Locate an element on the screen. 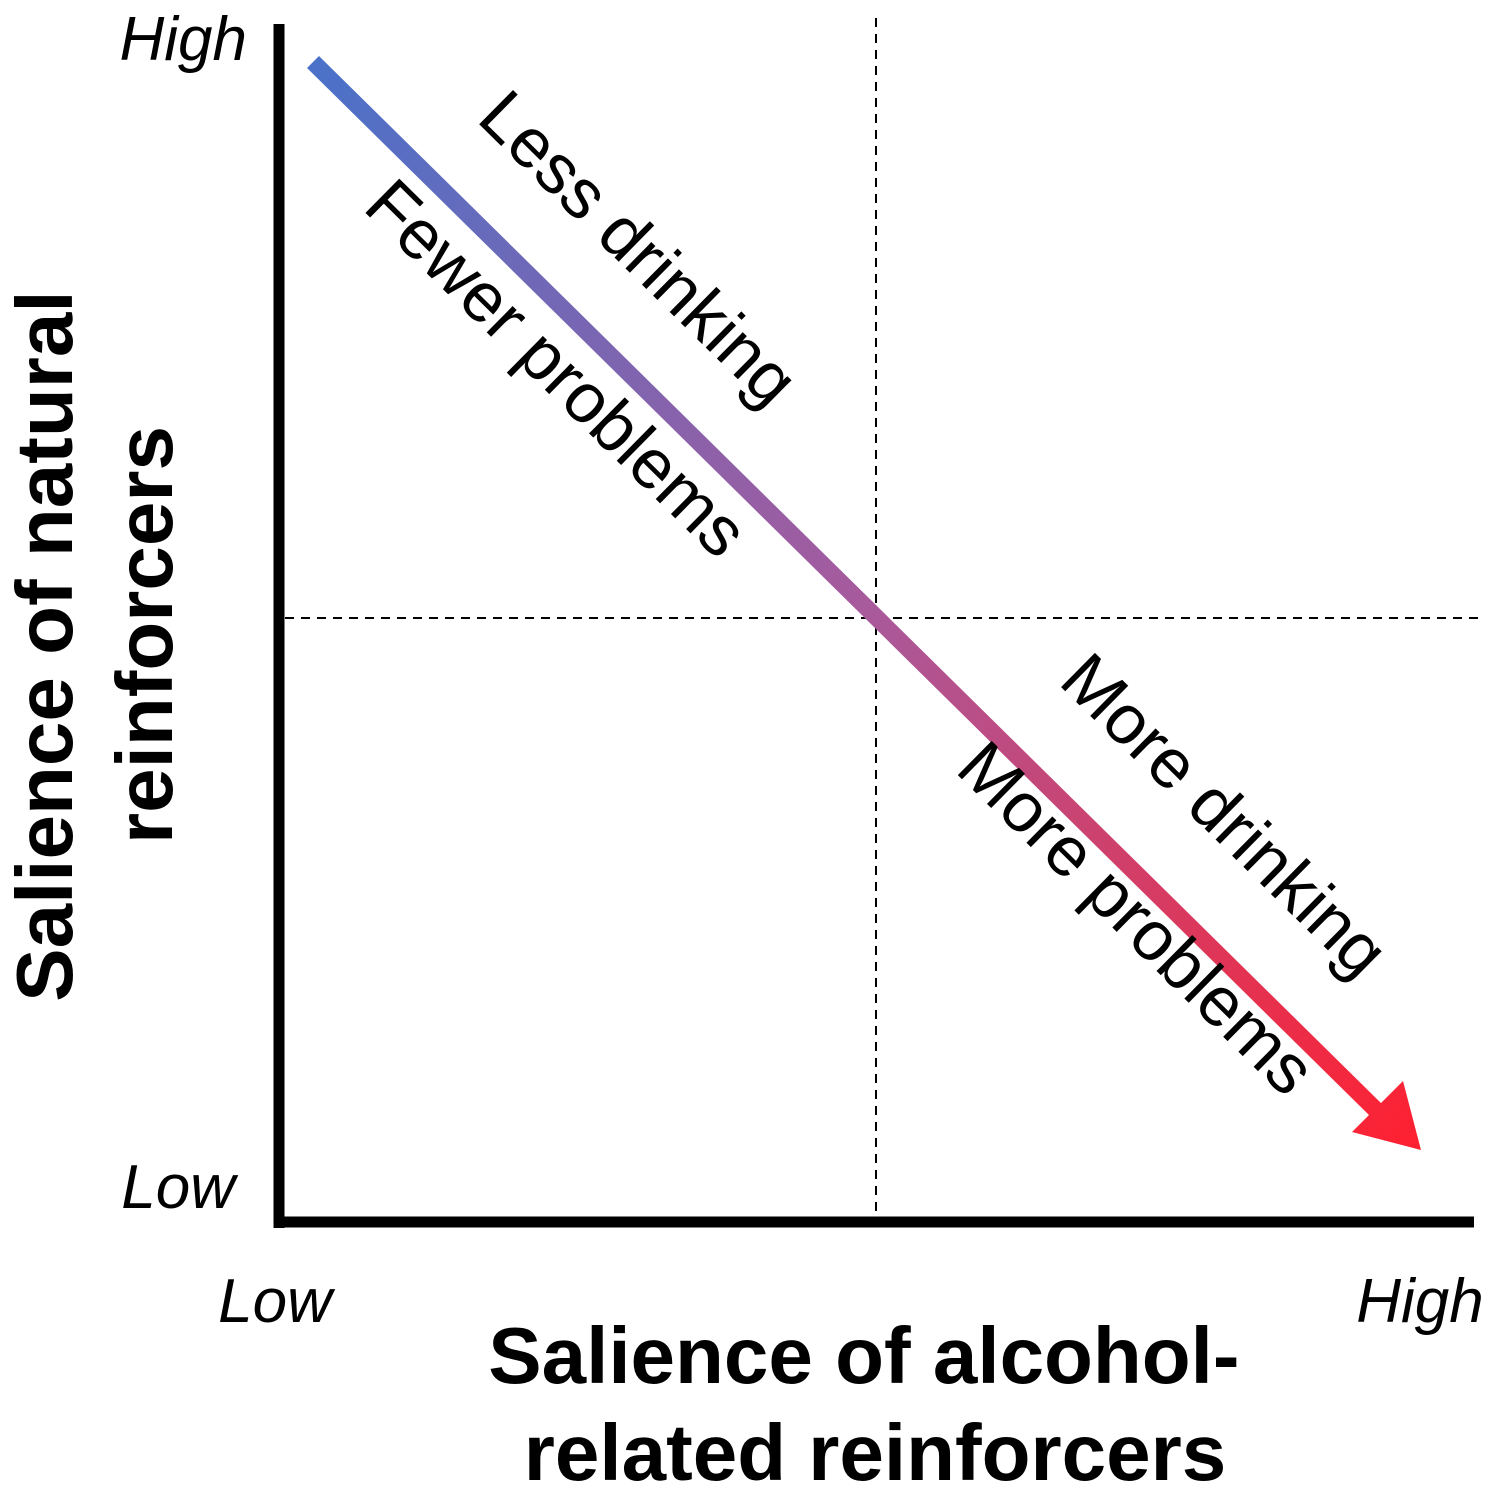  fewer-problems-label: Fewer problems is located at coordinates (557, 368).